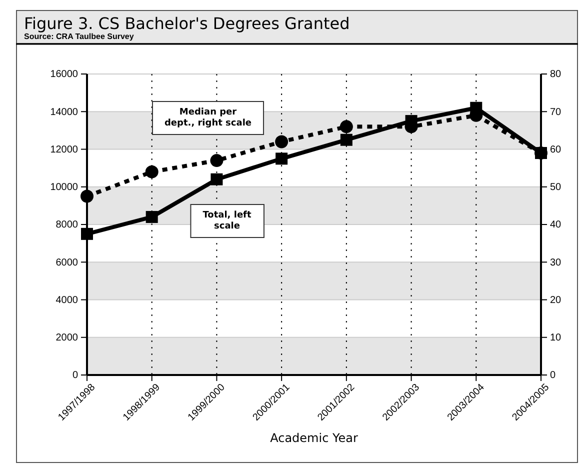 The image size is (581, 467). Describe the element at coordinates (64, 188) in the screenshot. I see `y-tick-label: 10000` at that location.